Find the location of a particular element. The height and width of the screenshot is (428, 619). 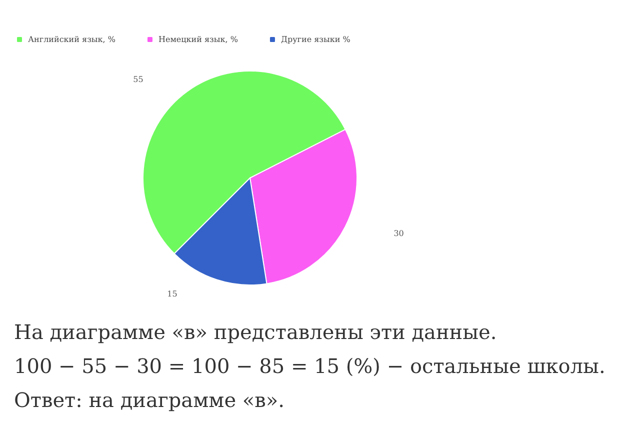

legend-label: Английский язык, % is located at coordinates (72, 39).